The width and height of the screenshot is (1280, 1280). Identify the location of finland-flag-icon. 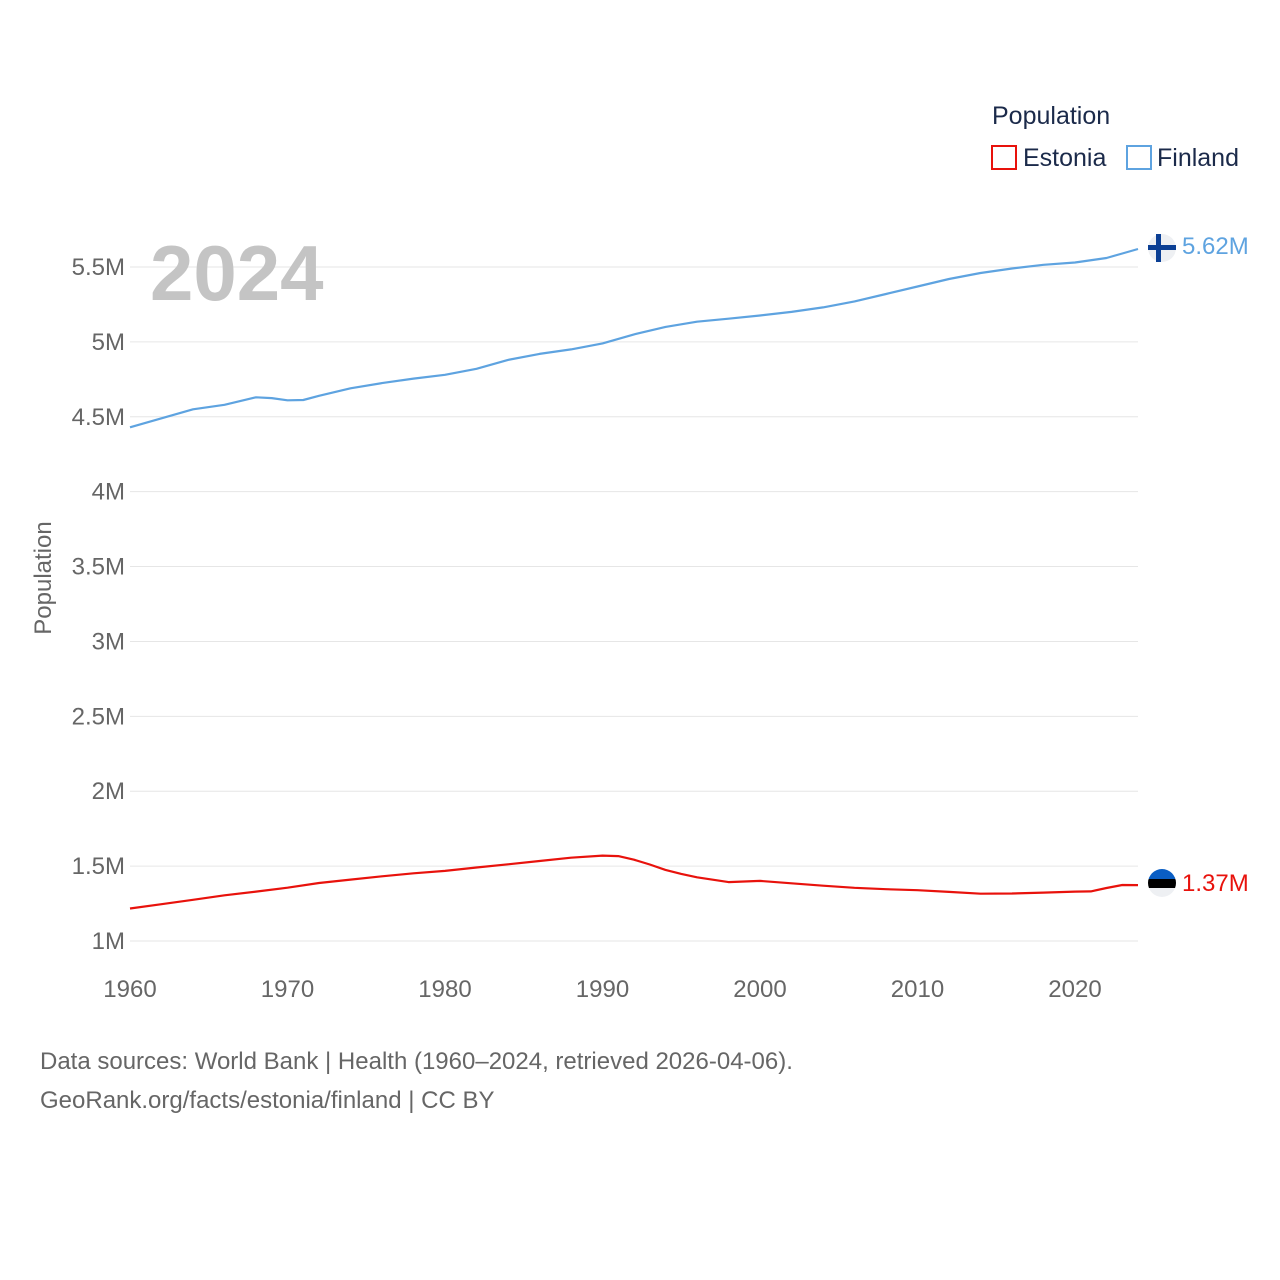
(1162, 248).